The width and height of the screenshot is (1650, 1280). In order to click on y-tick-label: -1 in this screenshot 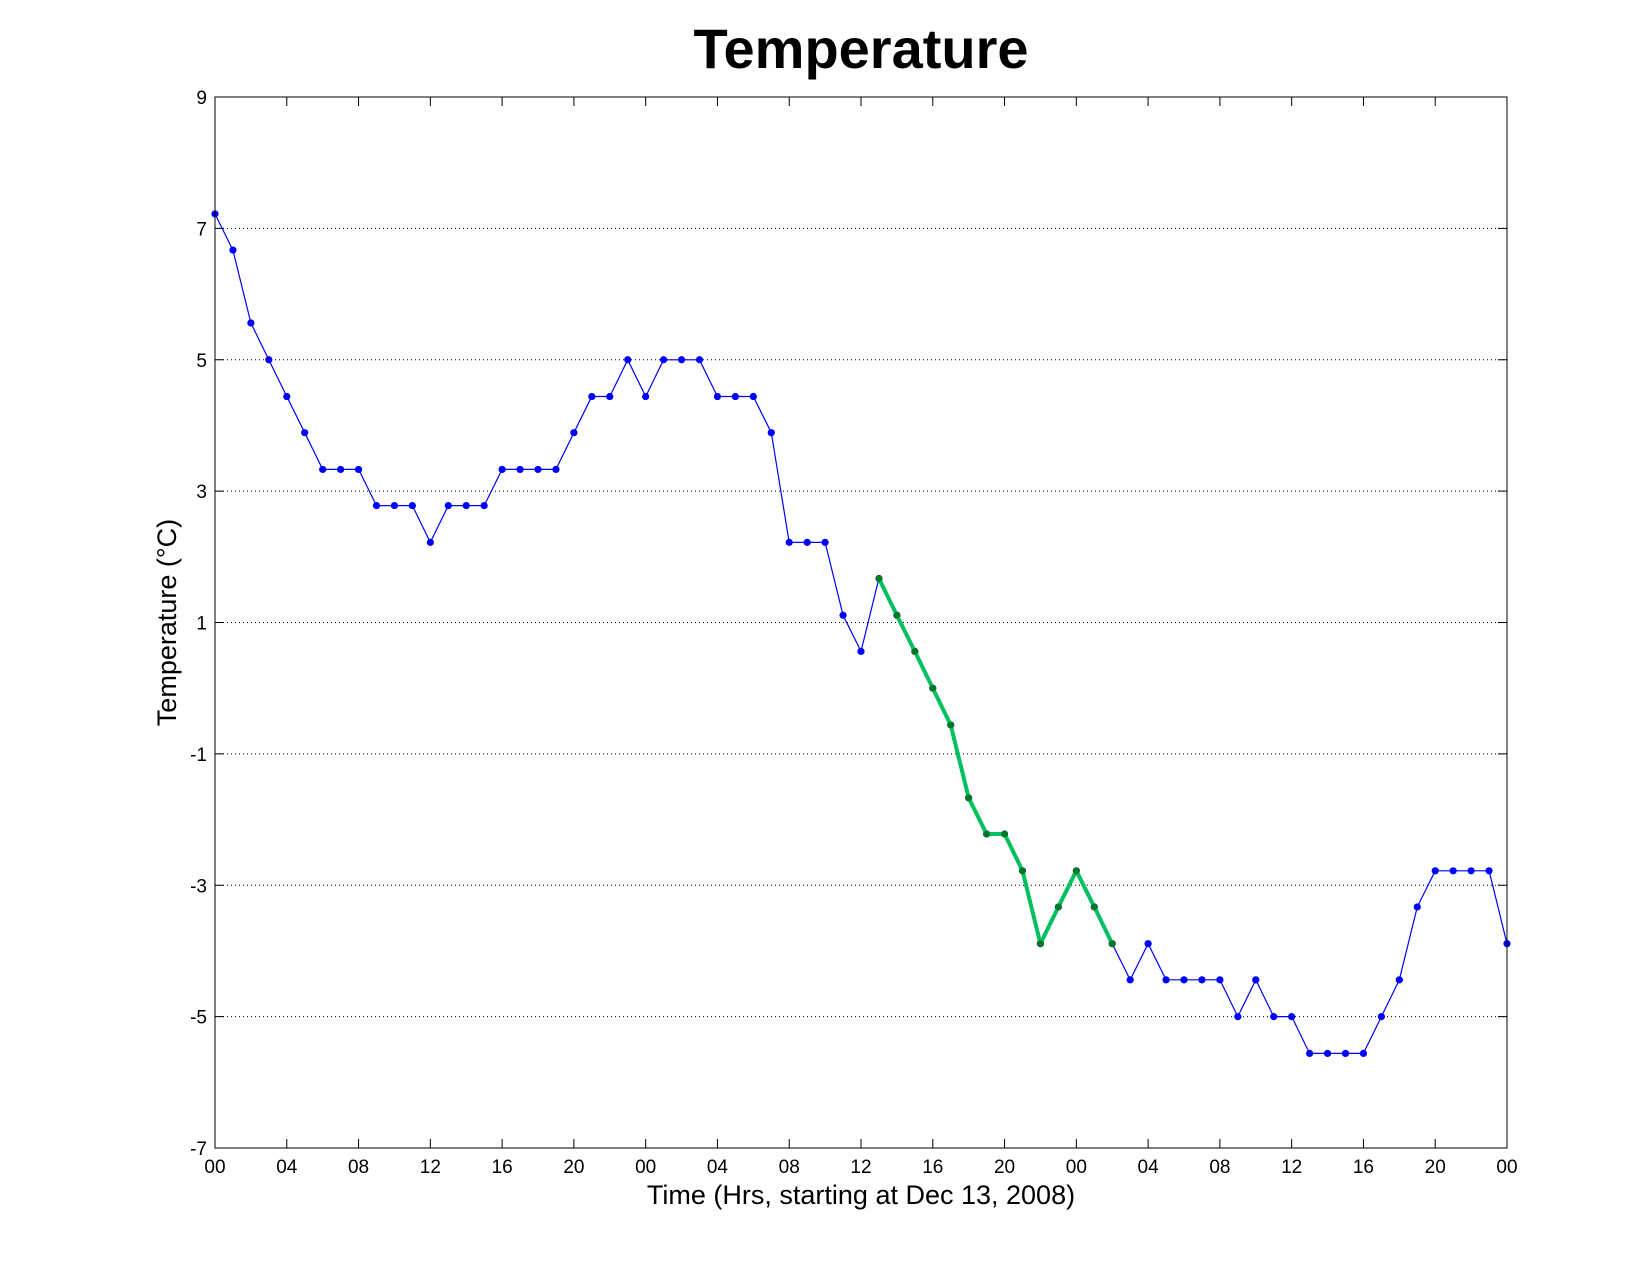, I will do `click(198, 755)`.